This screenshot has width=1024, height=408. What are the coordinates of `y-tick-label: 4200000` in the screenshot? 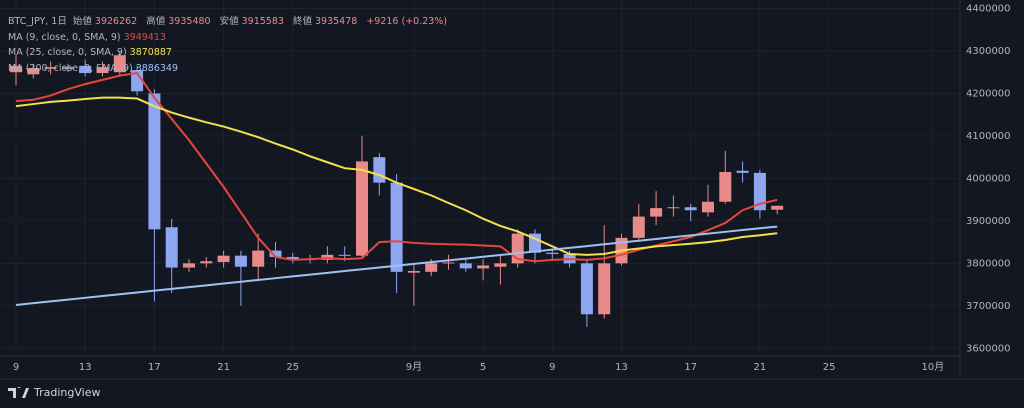 It's located at (988, 93).